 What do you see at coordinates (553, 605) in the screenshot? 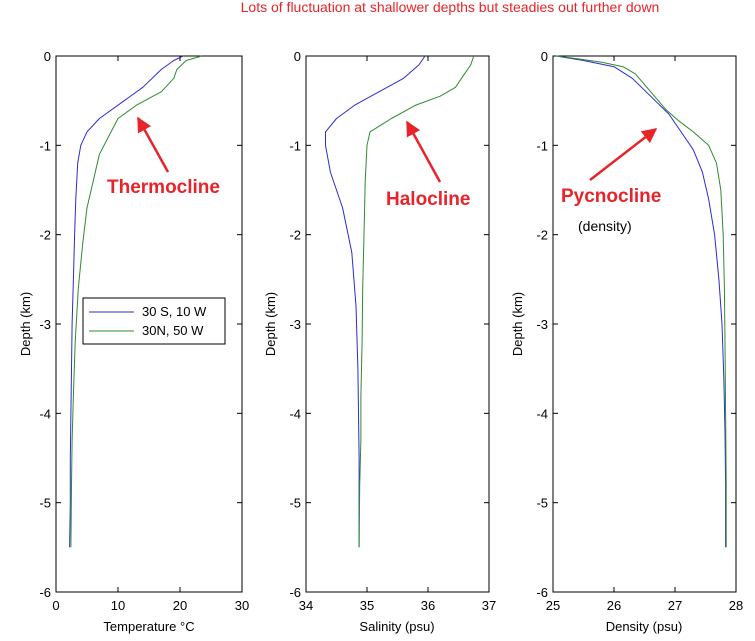
I see `x-tick-label: 25` at bounding box center [553, 605].